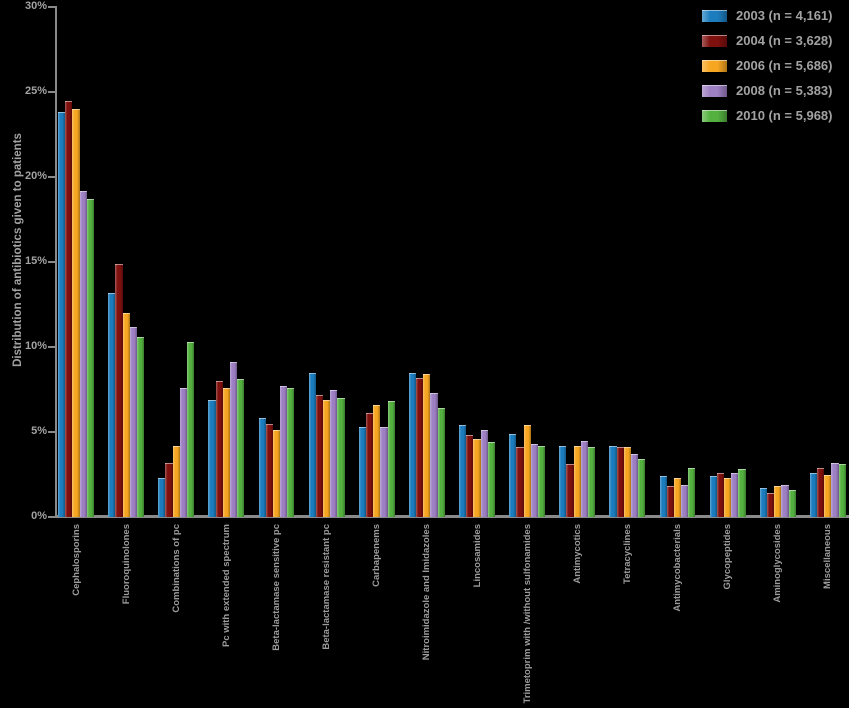  I want to click on legend-row: 2008 (n = 5,383), so click(767, 90).